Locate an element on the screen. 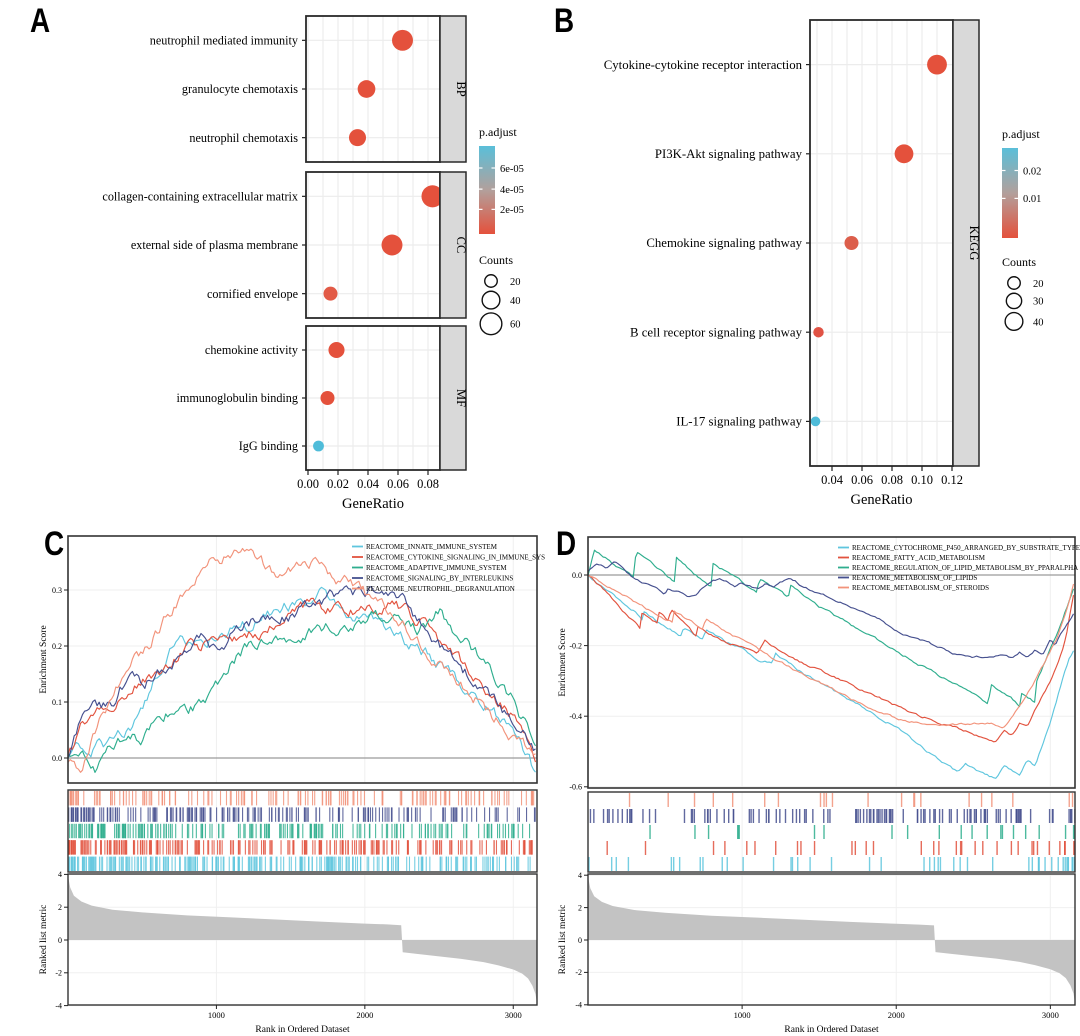 Image resolution: width=1080 pixels, height=1036 pixels. legend-series-label: REACTOME_NEUTROPHIL_DEGRANULATION is located at coordinates (440, 589).